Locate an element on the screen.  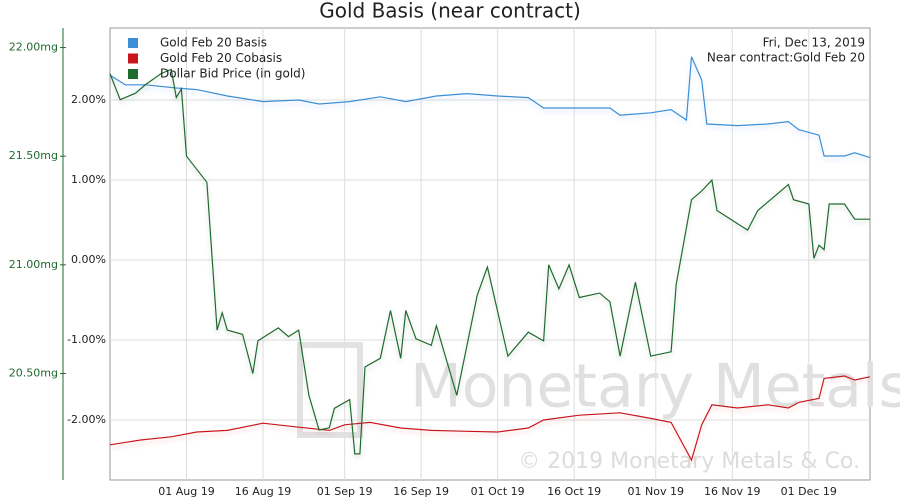
x-tick-label: 16 Nov 19 is located at coordinates (732, 491).